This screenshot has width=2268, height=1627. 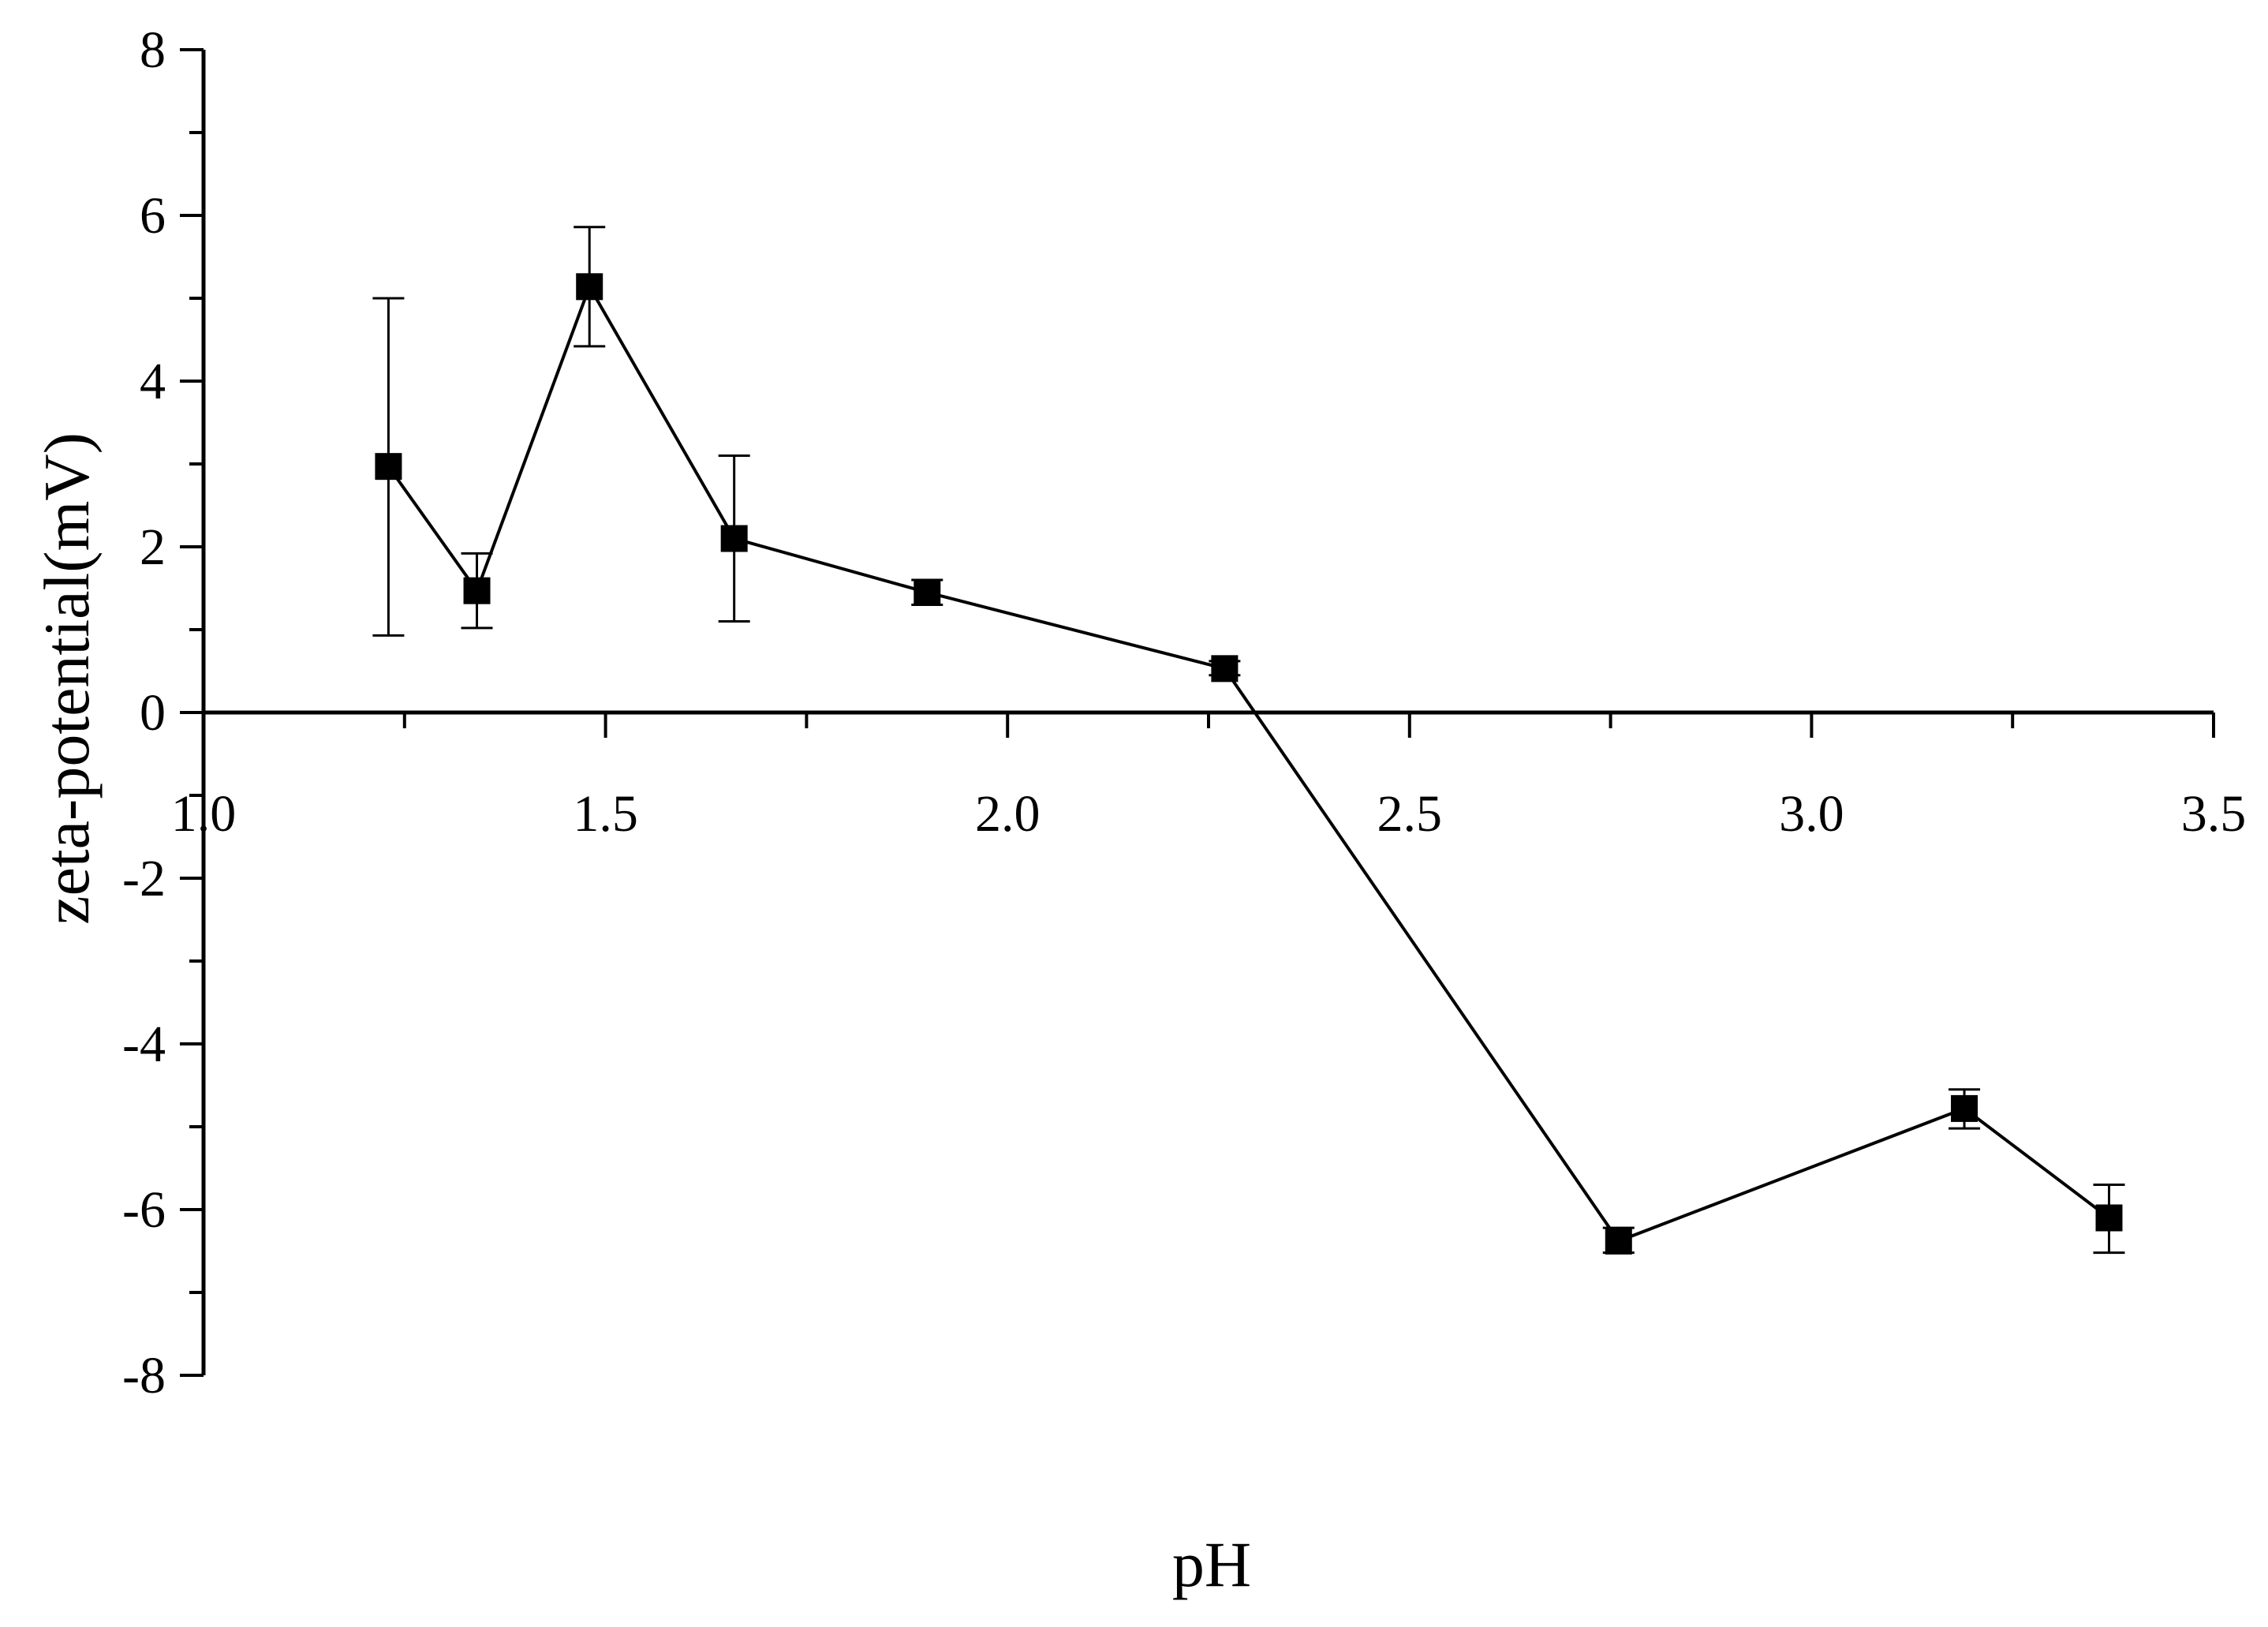 I want to click on x-tick-label: 2.0, so click(x=1008, y=814).